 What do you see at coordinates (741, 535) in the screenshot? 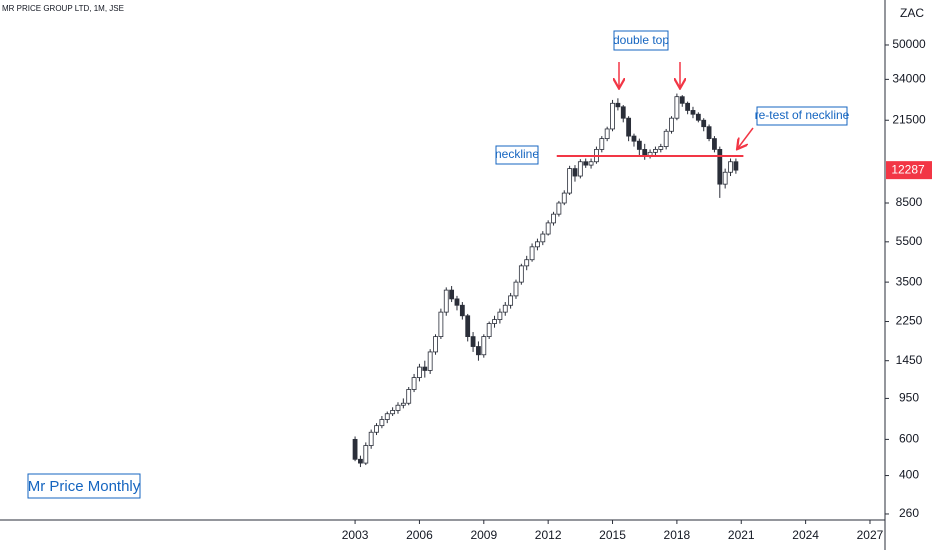
I see `x-tick-label: 2021` at bounding box center [741, 535].